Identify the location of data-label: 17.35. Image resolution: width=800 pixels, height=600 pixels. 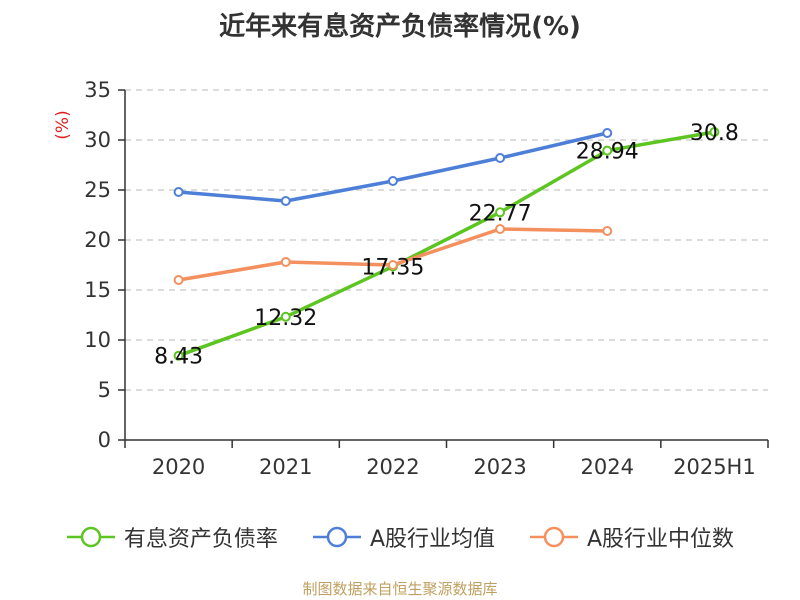
(392, 268).